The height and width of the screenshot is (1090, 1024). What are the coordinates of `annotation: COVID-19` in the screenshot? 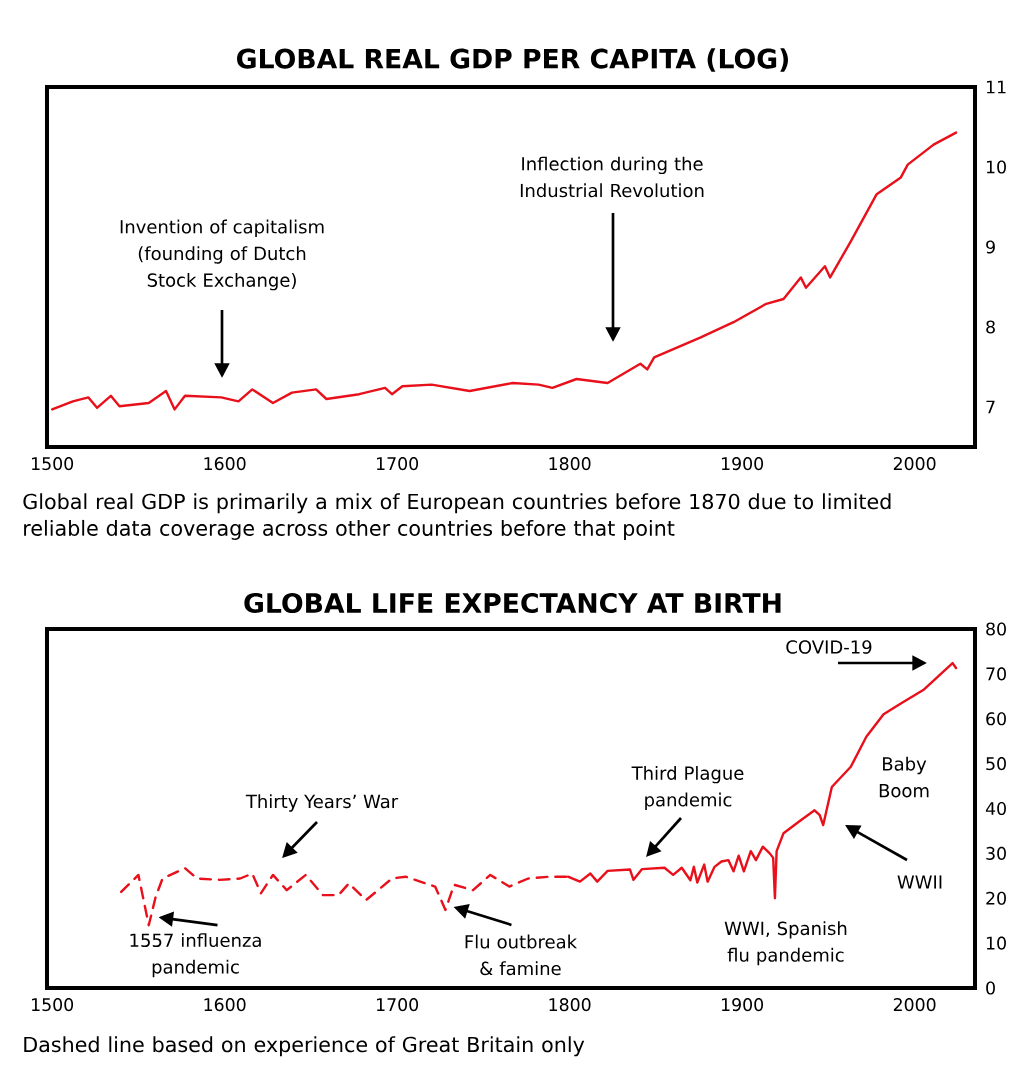 It's located at (829, 647).